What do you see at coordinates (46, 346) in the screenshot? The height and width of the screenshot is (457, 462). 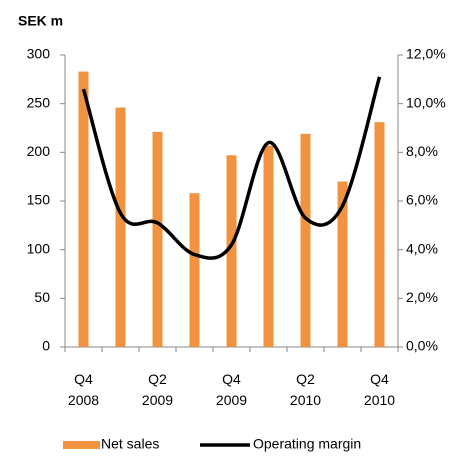 I see `y-tick-label: 0` at bounding box center [46, 346].